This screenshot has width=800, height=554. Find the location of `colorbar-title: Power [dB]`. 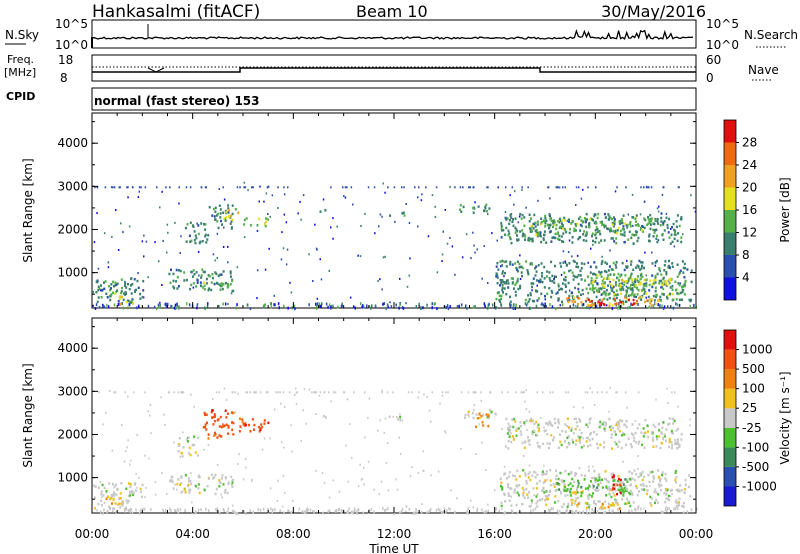

colorbar-title: Power [dB] is located at coordinates (785, 209).